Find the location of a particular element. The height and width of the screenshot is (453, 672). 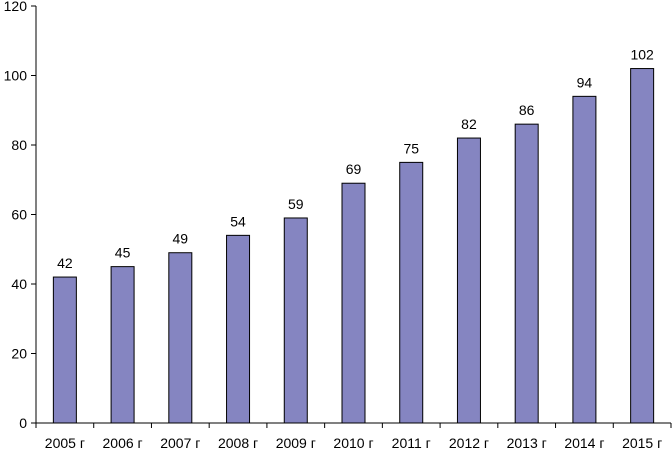

x-tick-label: 2012 г is located at coordinates (469, 443).